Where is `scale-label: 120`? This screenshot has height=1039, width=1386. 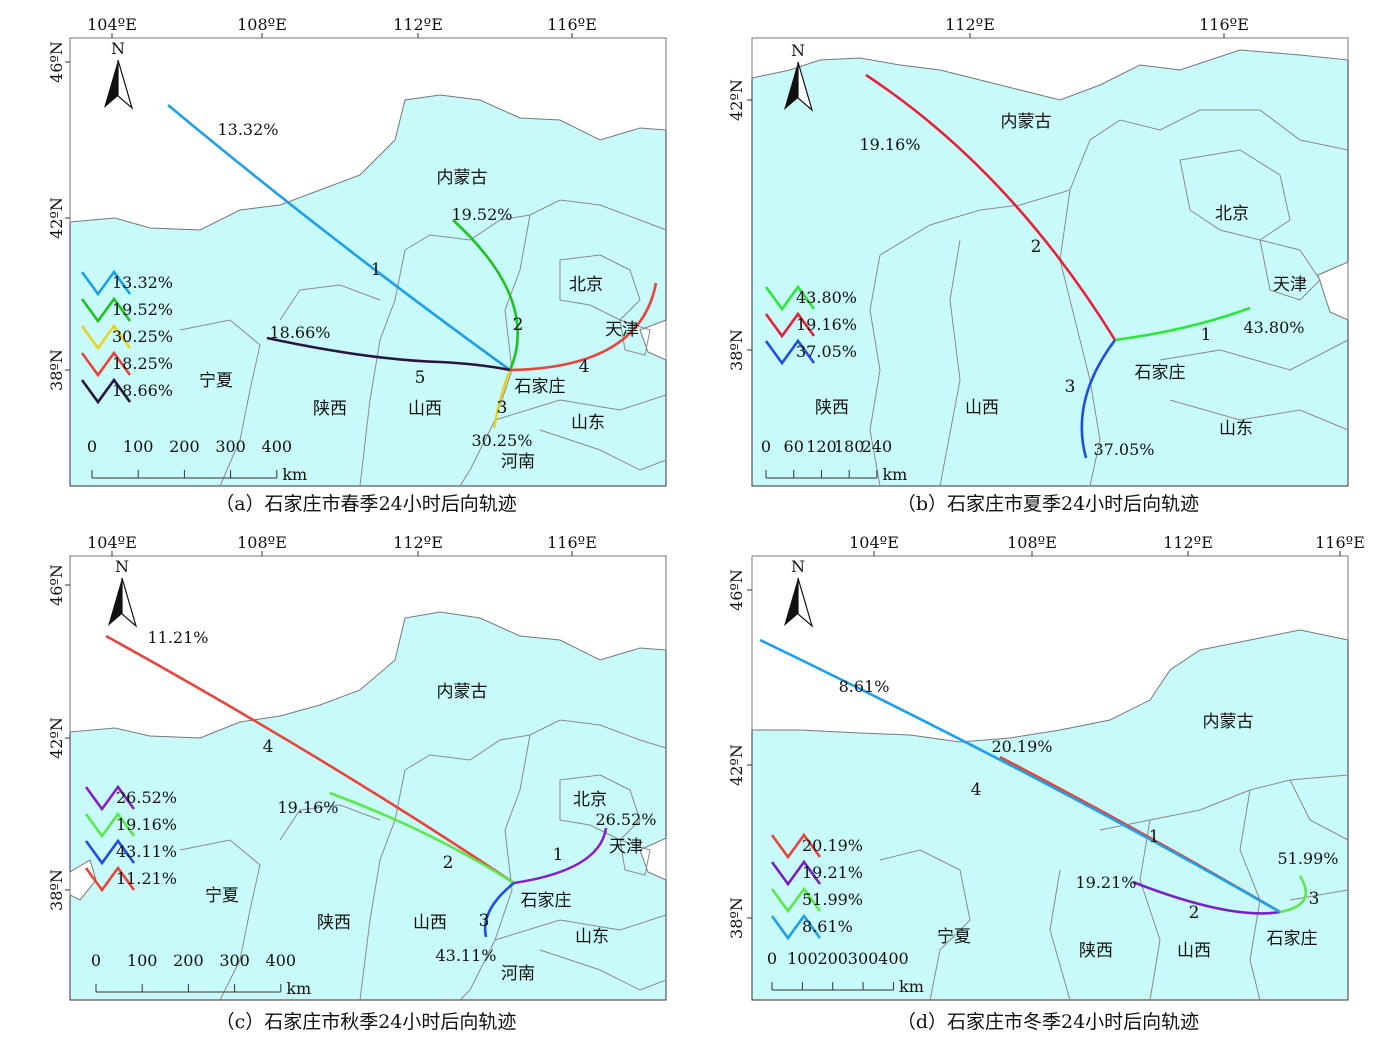 scale-label: 120 is located at coordinates (821, 446).